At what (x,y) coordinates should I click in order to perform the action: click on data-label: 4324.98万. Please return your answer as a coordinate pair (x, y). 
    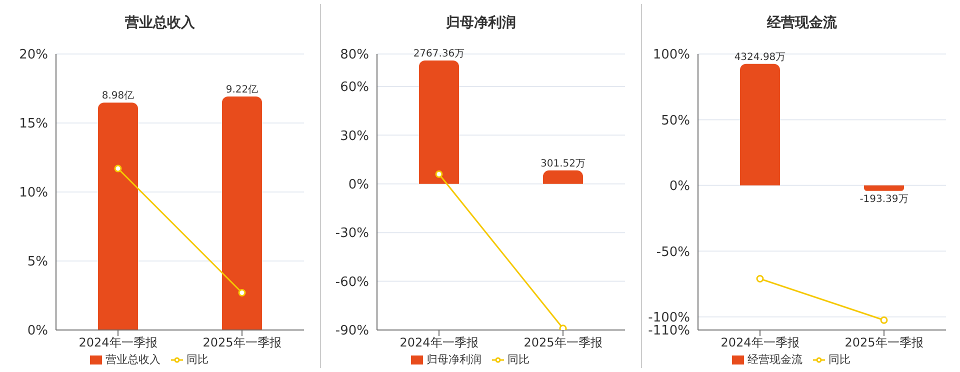
    Looking at the image, I should click on (760, 57).